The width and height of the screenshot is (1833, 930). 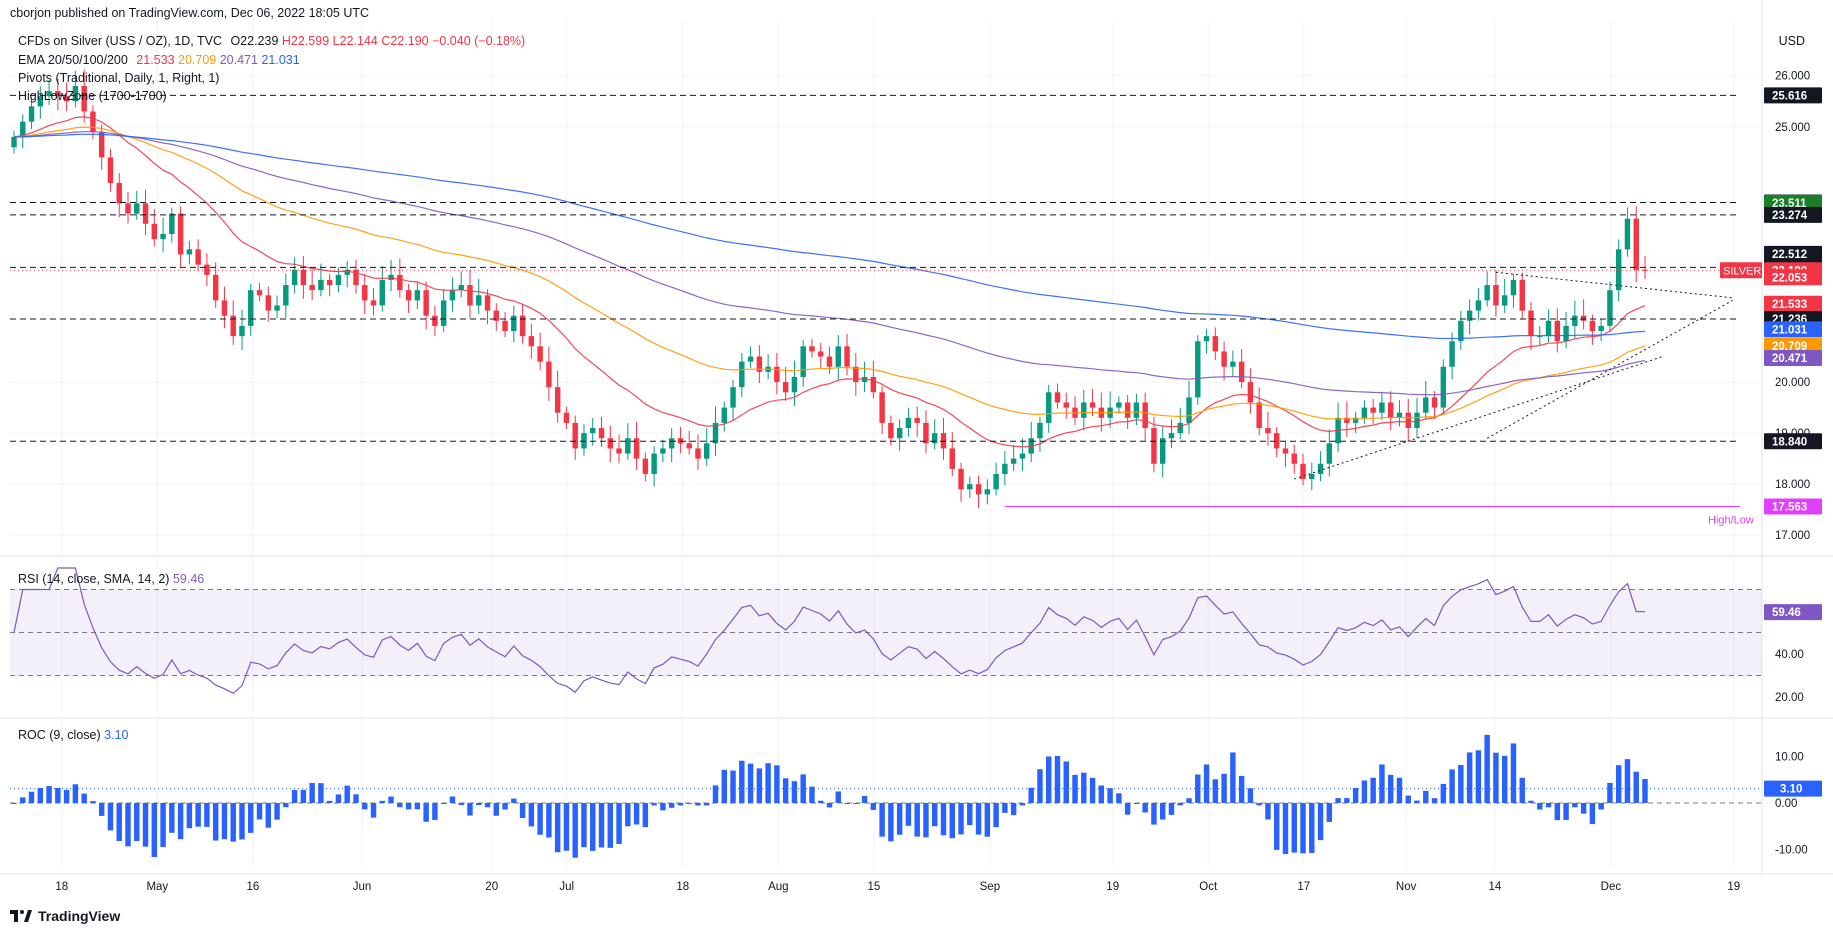 I want to click on highlow-legend: HighLowZone (1700-1700), so click(x=92, y=96).